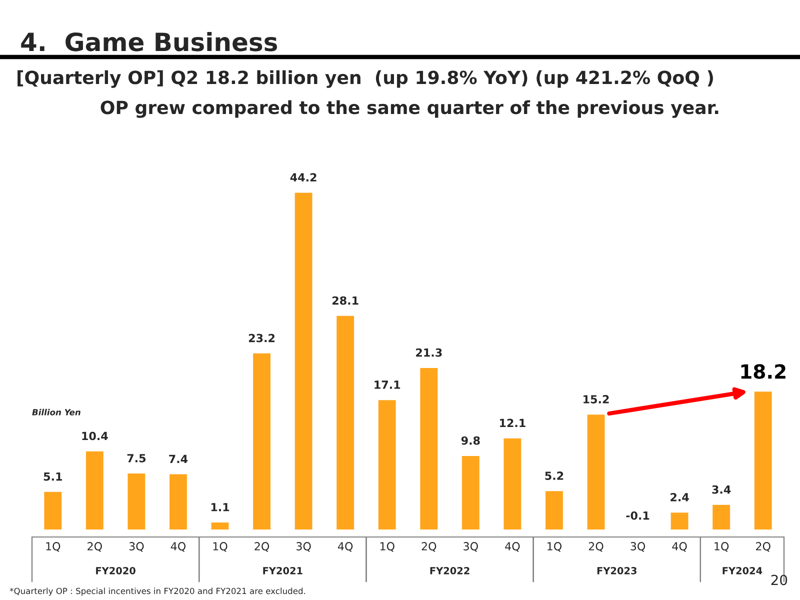 The width and height of the screenshot is (800, 600). Describe the element at coordinates (95, 436) in the screenshot. I see `data-label: 10.4` at that location.